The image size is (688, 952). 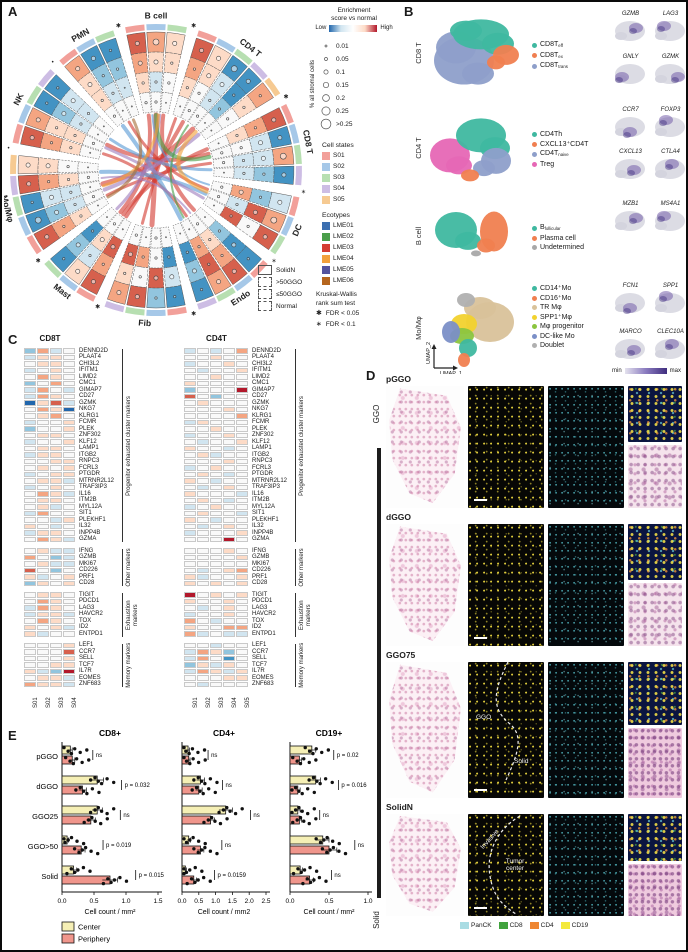 I want to click on gene-label: CD27, so click(x=260, y=396).